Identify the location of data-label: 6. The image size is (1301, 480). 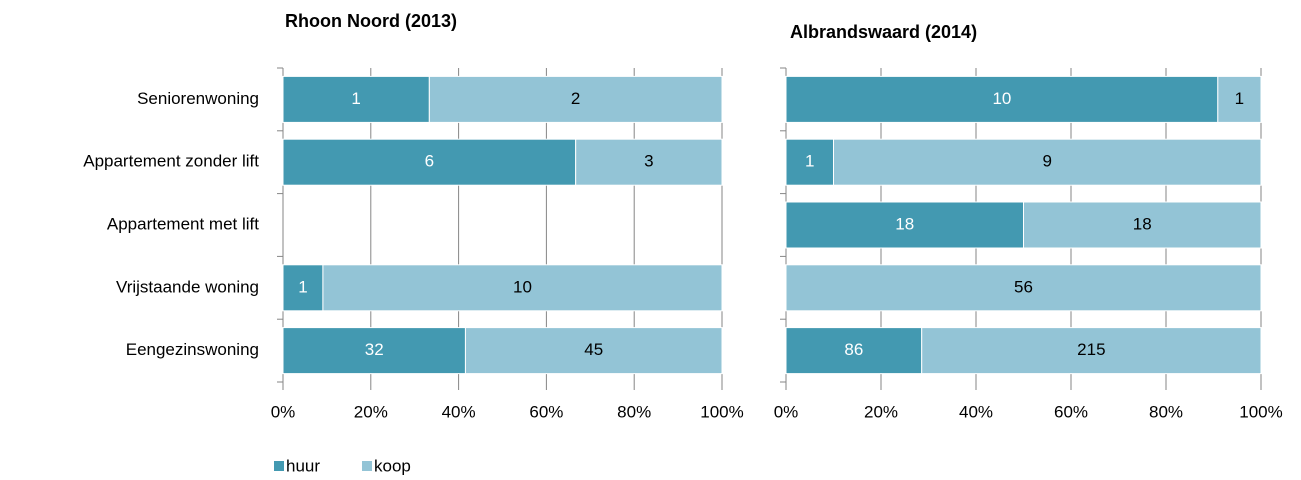
(429, 161).